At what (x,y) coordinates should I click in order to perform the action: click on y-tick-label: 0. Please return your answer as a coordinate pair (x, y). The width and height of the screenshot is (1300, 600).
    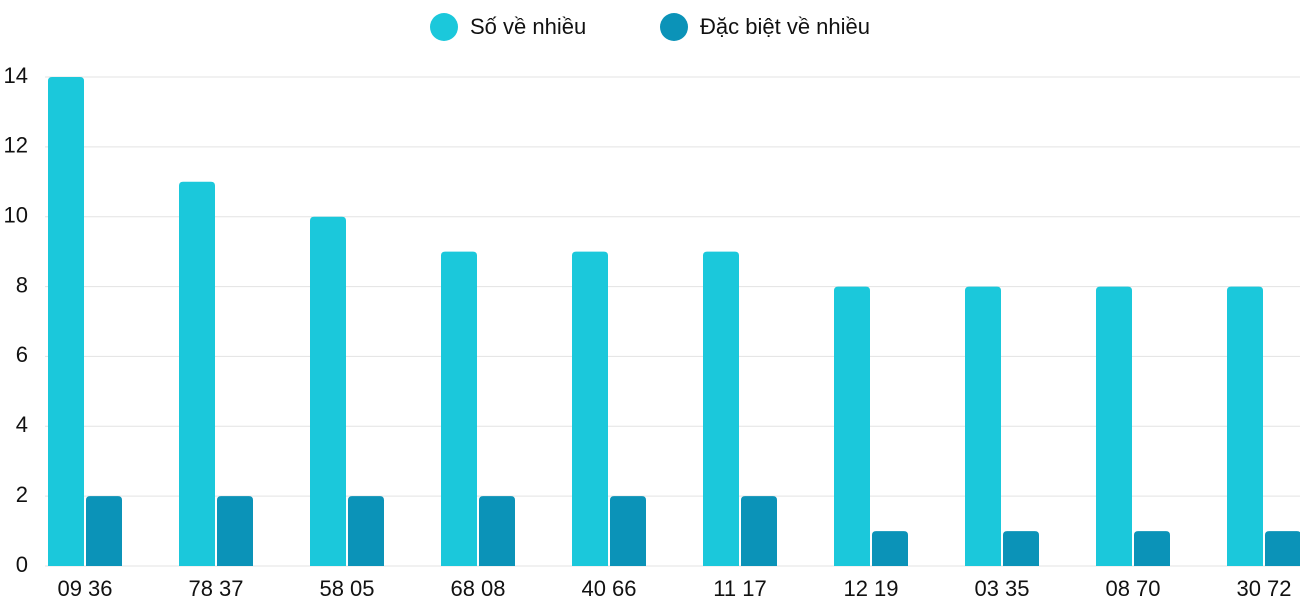
    Looking at the image, I should click on (22, 564).